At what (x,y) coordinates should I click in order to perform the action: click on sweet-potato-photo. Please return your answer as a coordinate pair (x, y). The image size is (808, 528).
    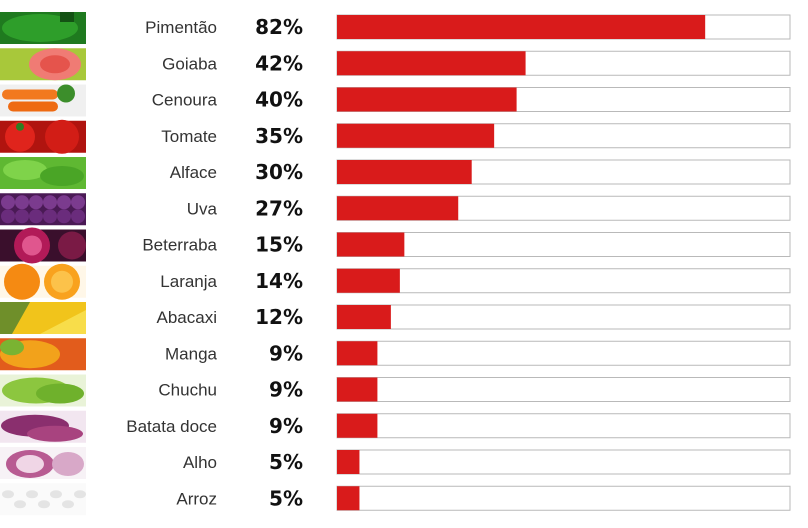
    Looking at the image, I should click on (43, 426).